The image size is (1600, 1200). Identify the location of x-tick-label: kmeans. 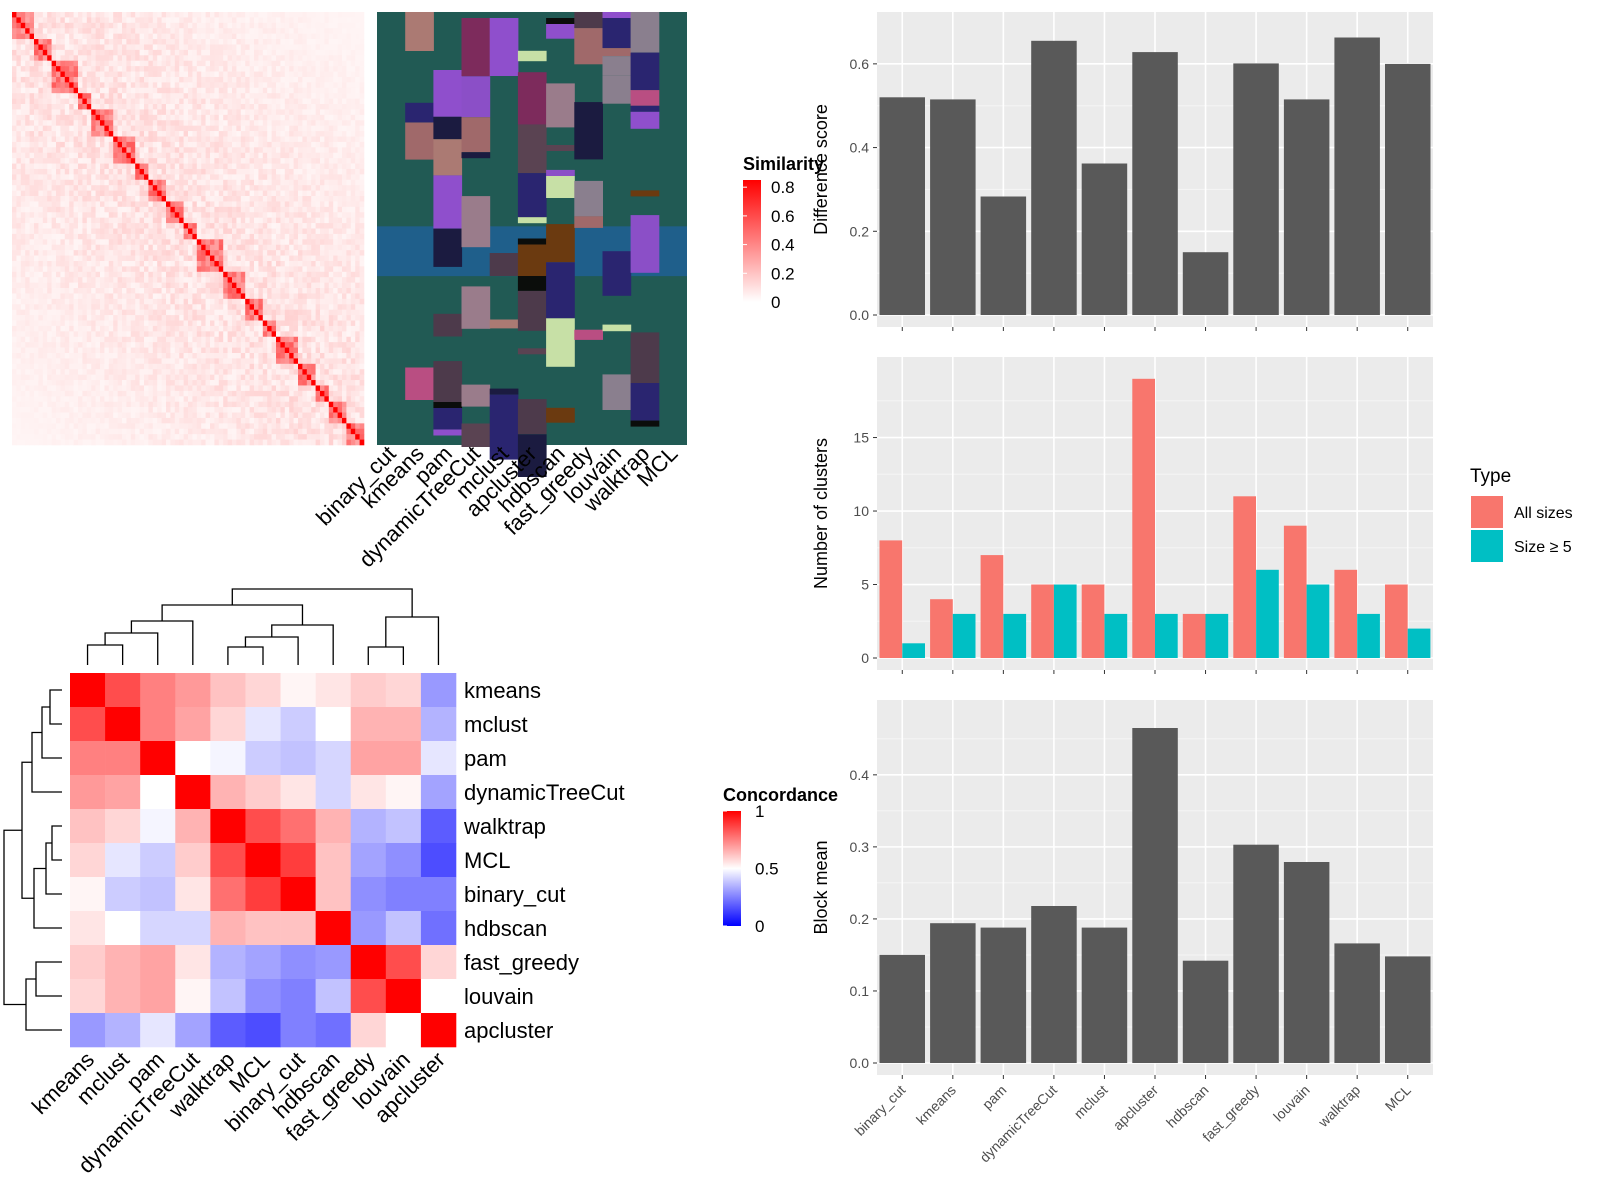
(936, 1105).